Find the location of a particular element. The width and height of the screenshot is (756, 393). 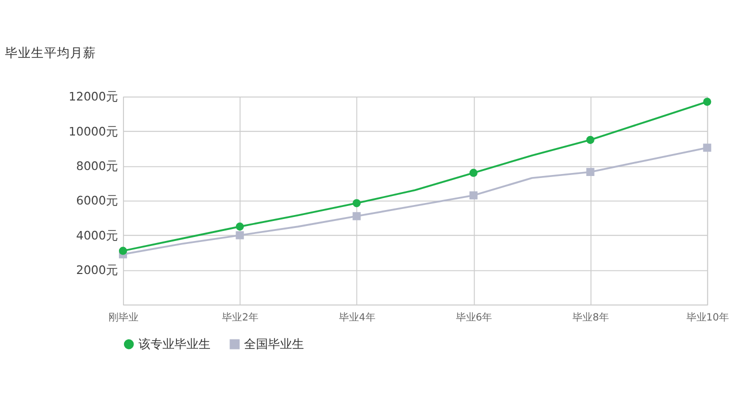

legend-label: 全国毕业生 is located at coordinates (274, 343).